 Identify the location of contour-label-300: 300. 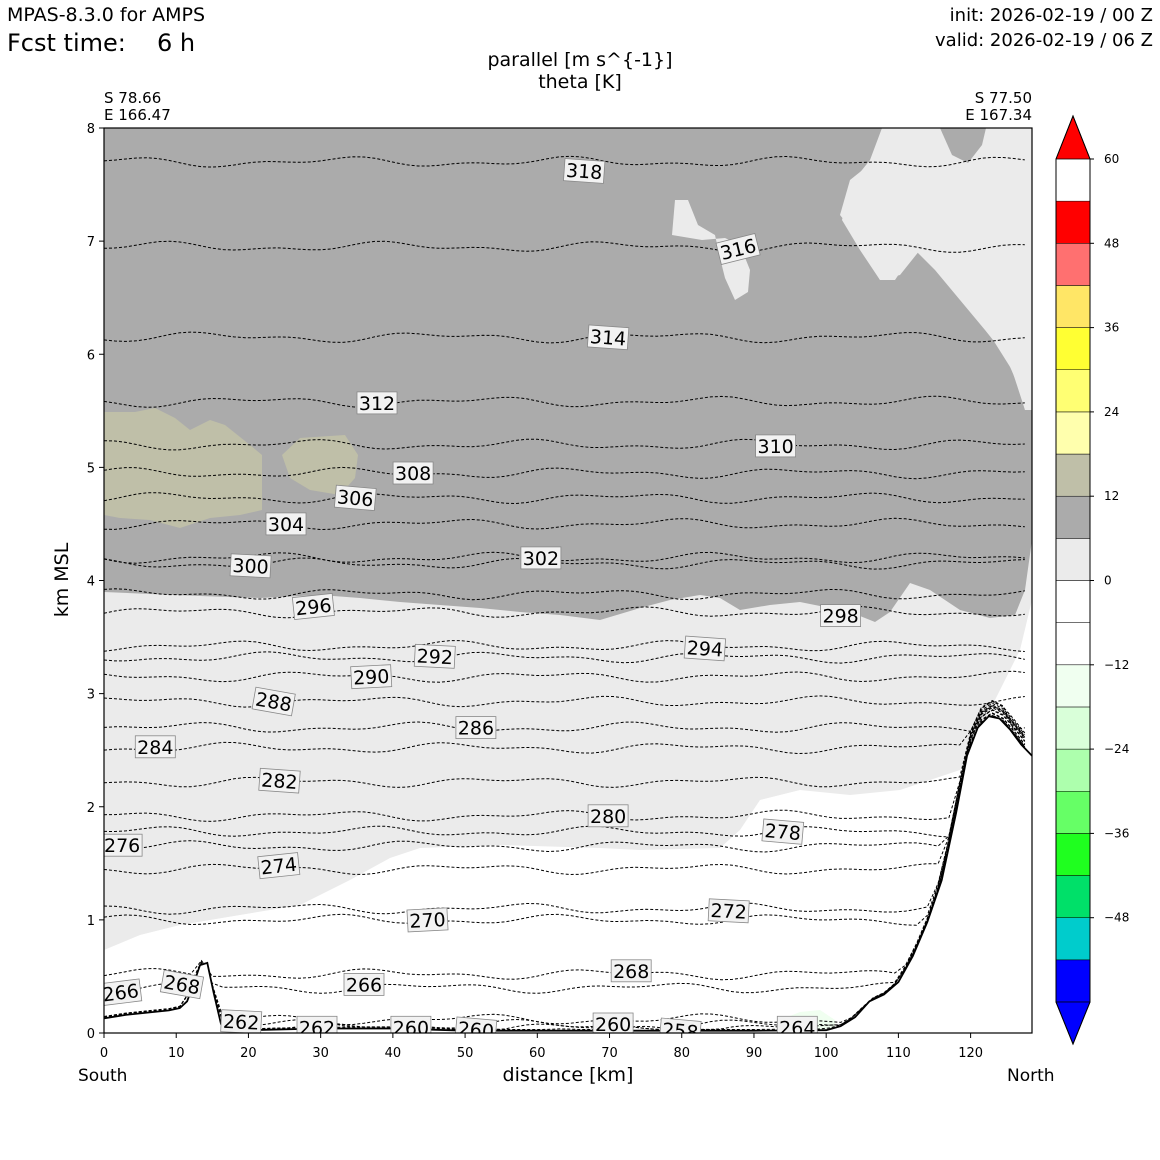
(250, 566).